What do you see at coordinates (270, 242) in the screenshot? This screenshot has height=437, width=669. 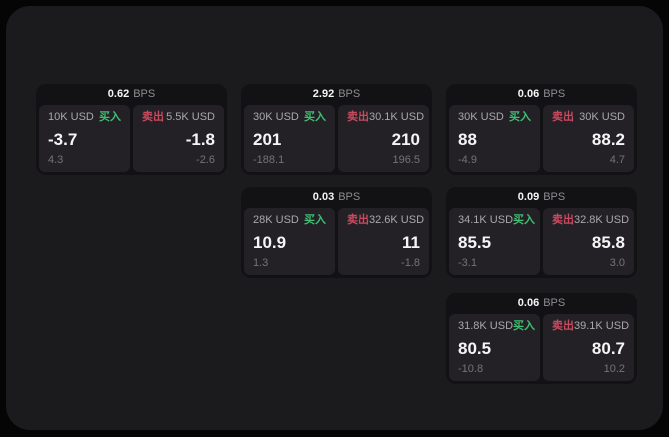 I see `buy-price: 10.9` at bounding box center [270, 242].